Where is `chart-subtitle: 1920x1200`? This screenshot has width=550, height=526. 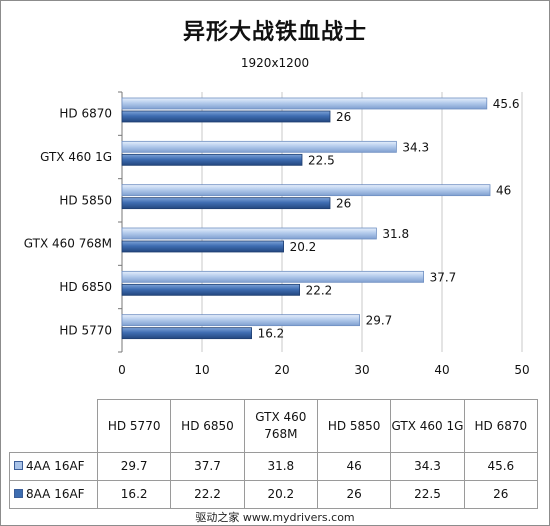 chart-subtitle: 1920x1200 is located at coordinates (275, 63).